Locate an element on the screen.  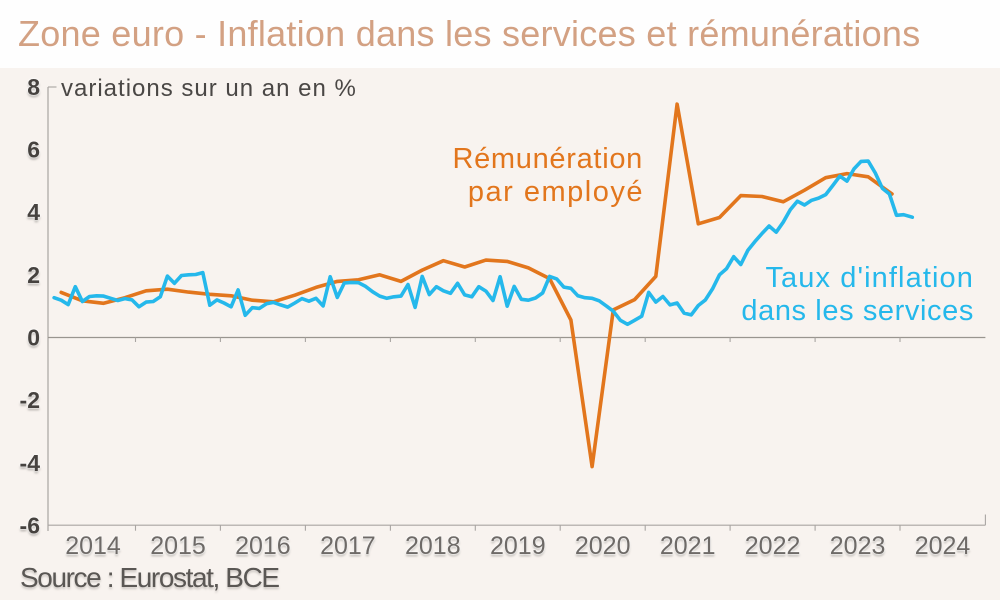
svg-text: Rémunération is located at coordinates (547, 159).